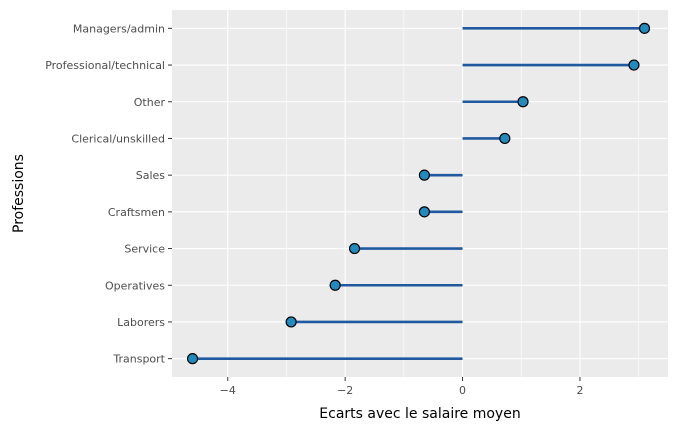  What do you see at coordinates (144, 249) in the screenshot?
I see `y-tick-label: Service` at bounding box center [144, 249].